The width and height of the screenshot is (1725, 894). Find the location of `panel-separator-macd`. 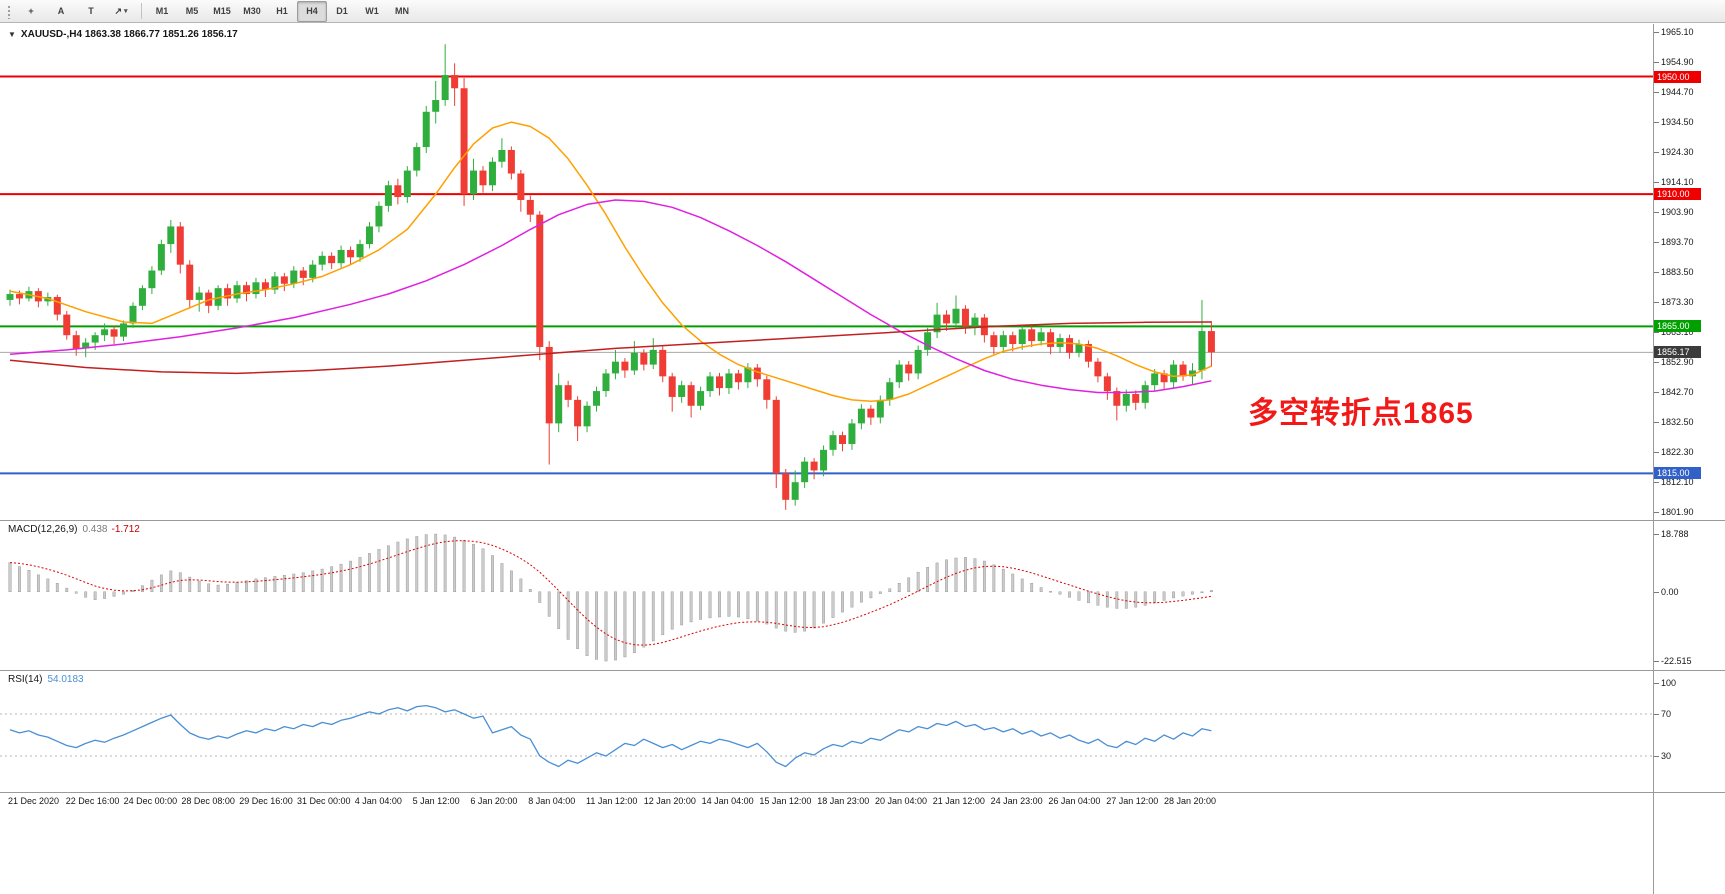

panel-separator-macd is located at coordinates (862, 520).